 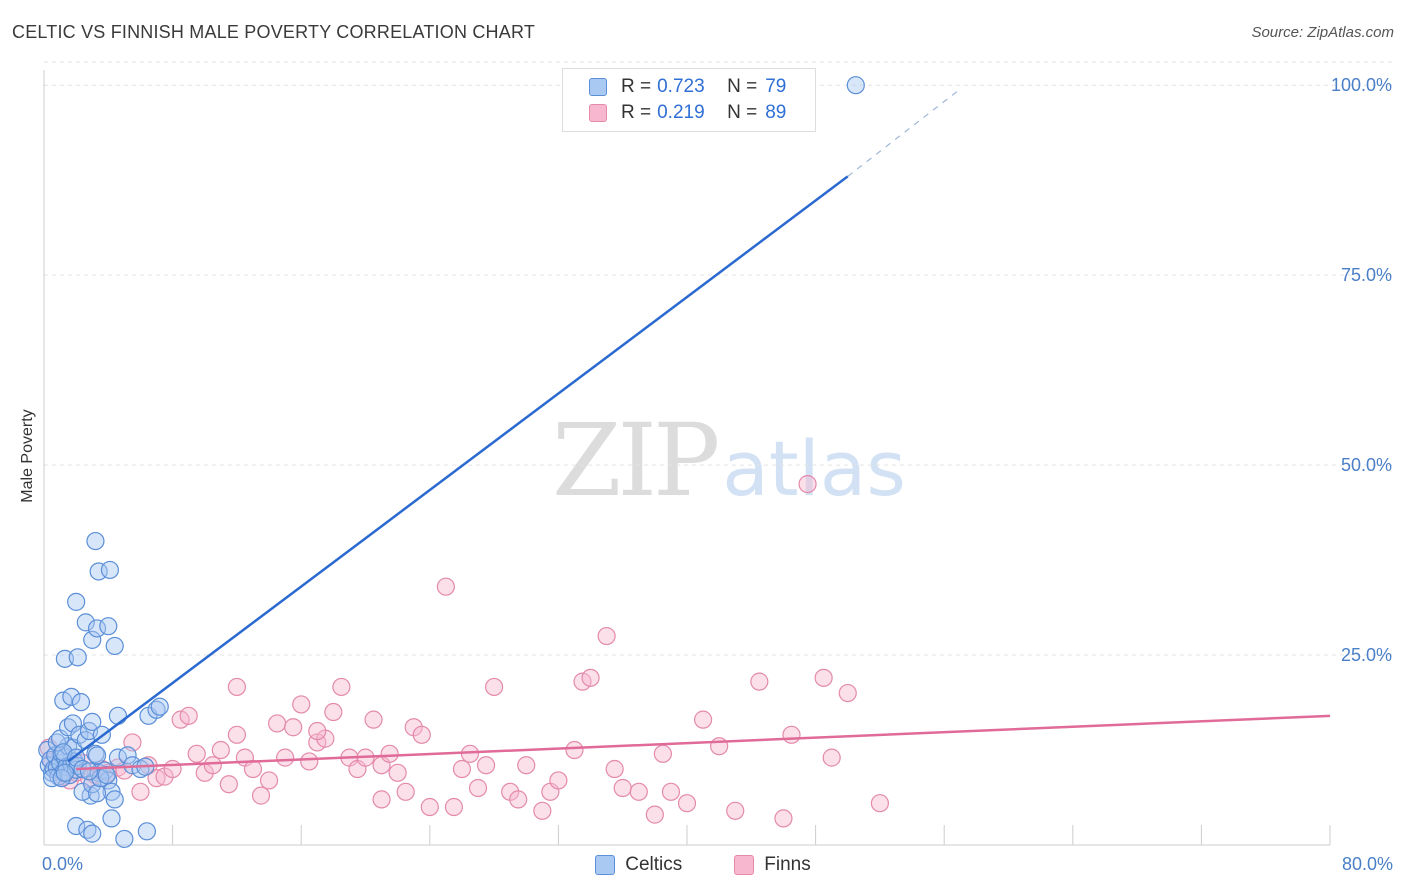 I want to click on legend-item-finns: Finns, so click(x=772, y=865).